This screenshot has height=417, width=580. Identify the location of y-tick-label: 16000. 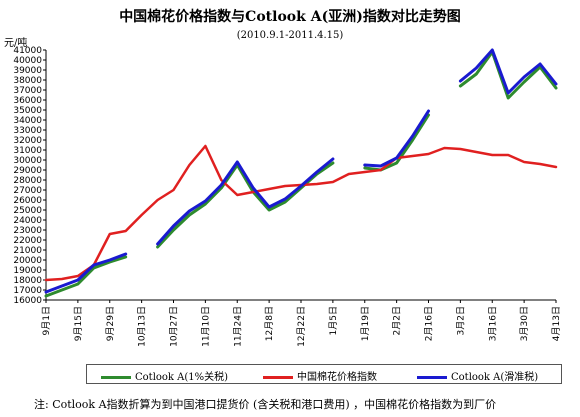
(27, 301).